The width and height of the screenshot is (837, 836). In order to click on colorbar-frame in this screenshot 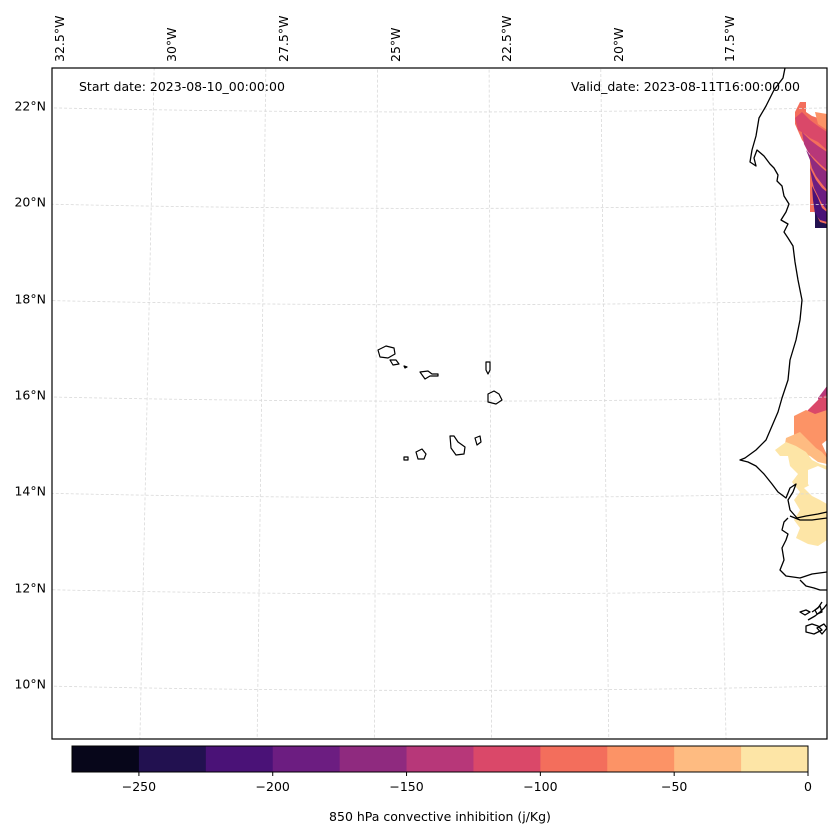, I will do `click(440, 759)`.